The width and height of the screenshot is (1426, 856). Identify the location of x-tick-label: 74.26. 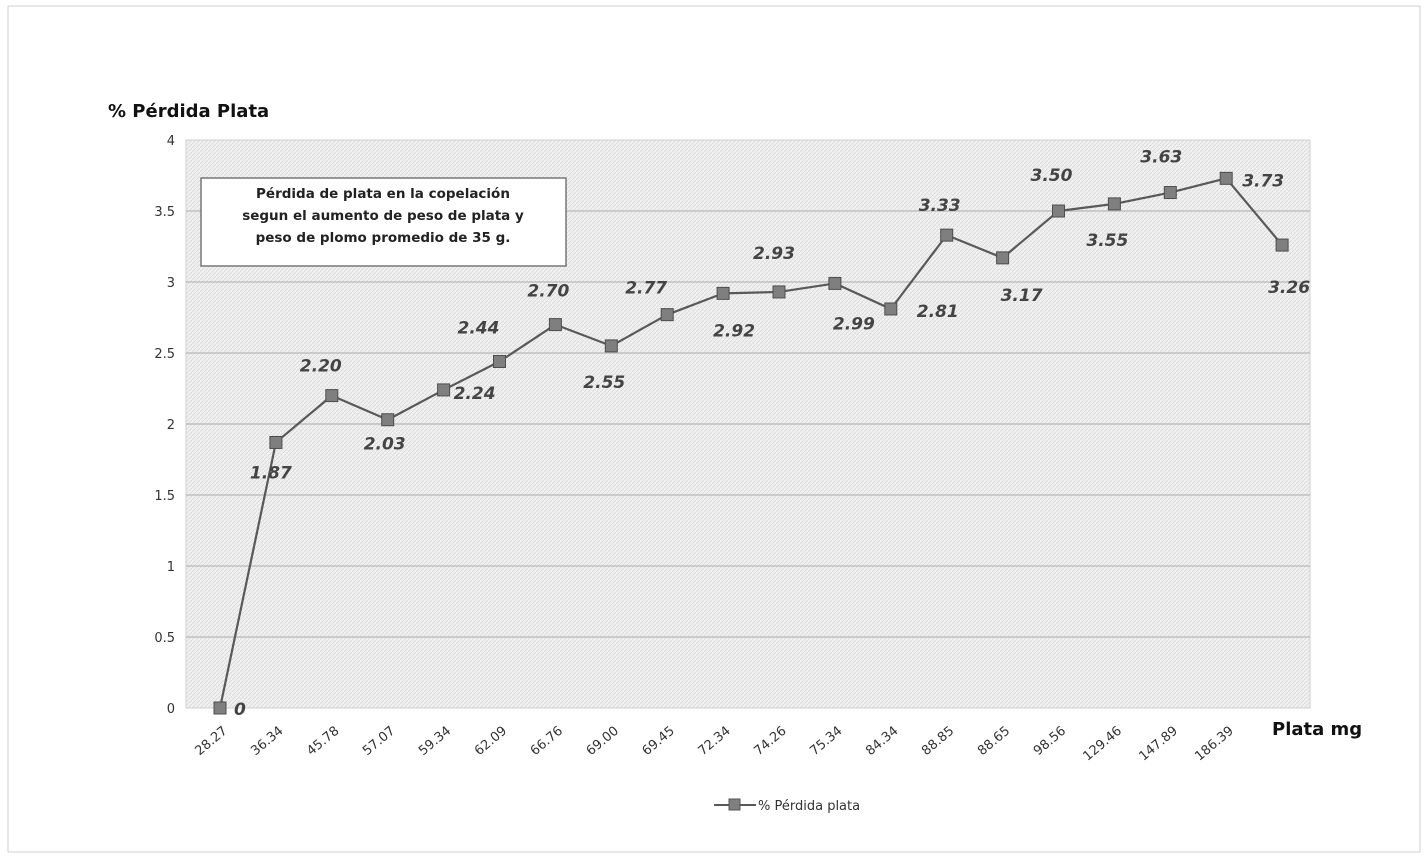
(770, 741).